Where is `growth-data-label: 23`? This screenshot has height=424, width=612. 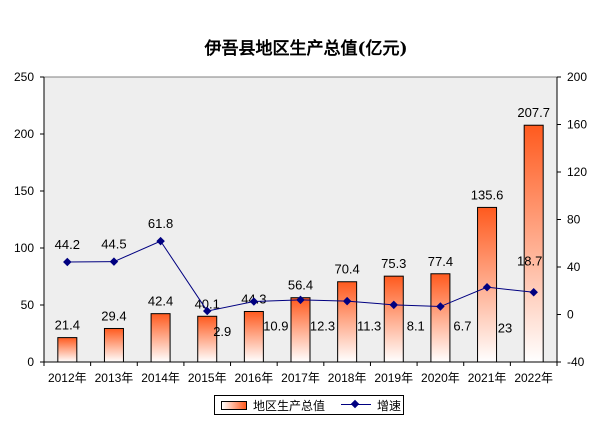 growth-data-label: 23 is located at coordinates (505, 328).